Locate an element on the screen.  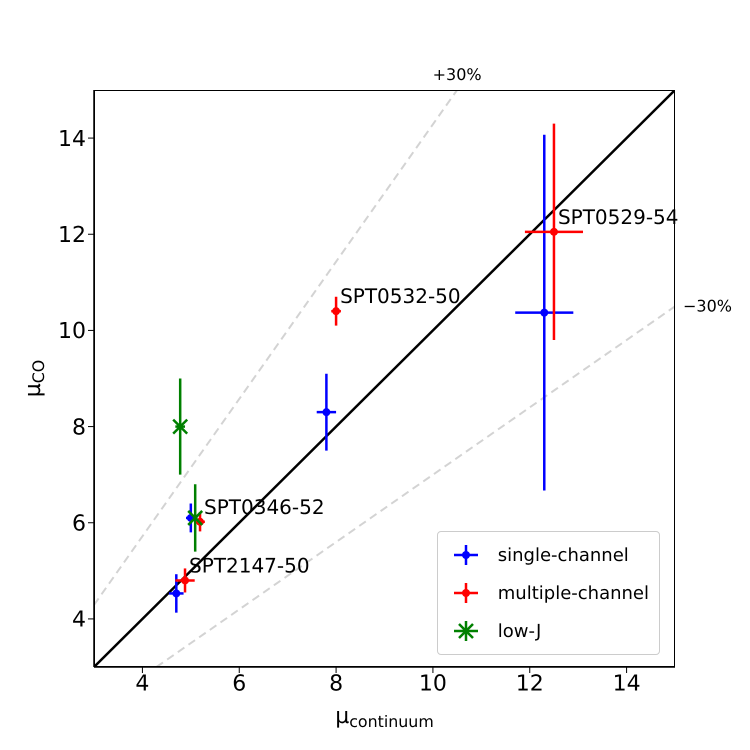
x-tick-label: 10 is located at coordinates (432, 684).